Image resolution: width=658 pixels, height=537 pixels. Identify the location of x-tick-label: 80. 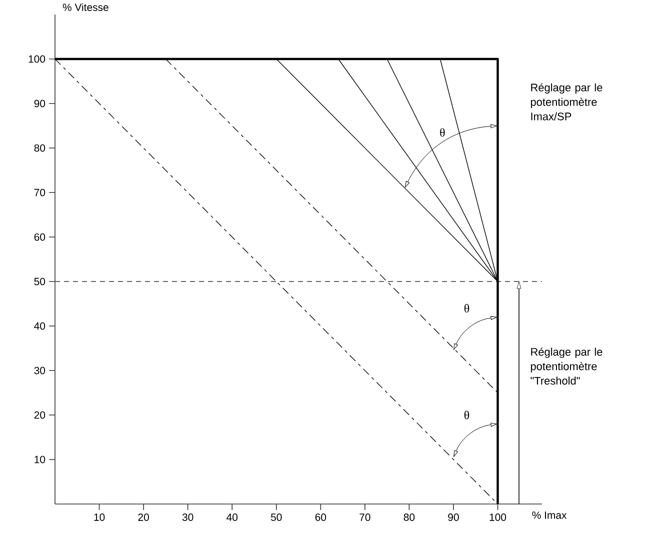
(409, 517).